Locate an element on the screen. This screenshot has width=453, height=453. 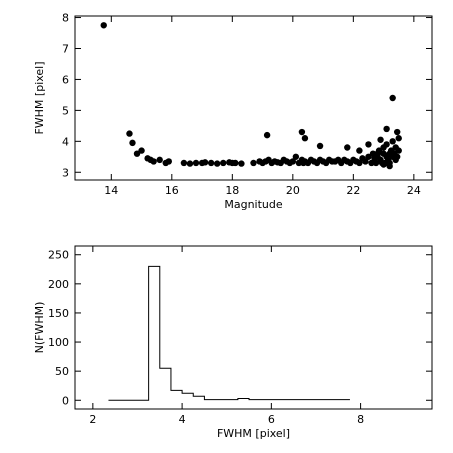
y-axis-label: FWHM [pixel] is located at coordinates (39, 97).